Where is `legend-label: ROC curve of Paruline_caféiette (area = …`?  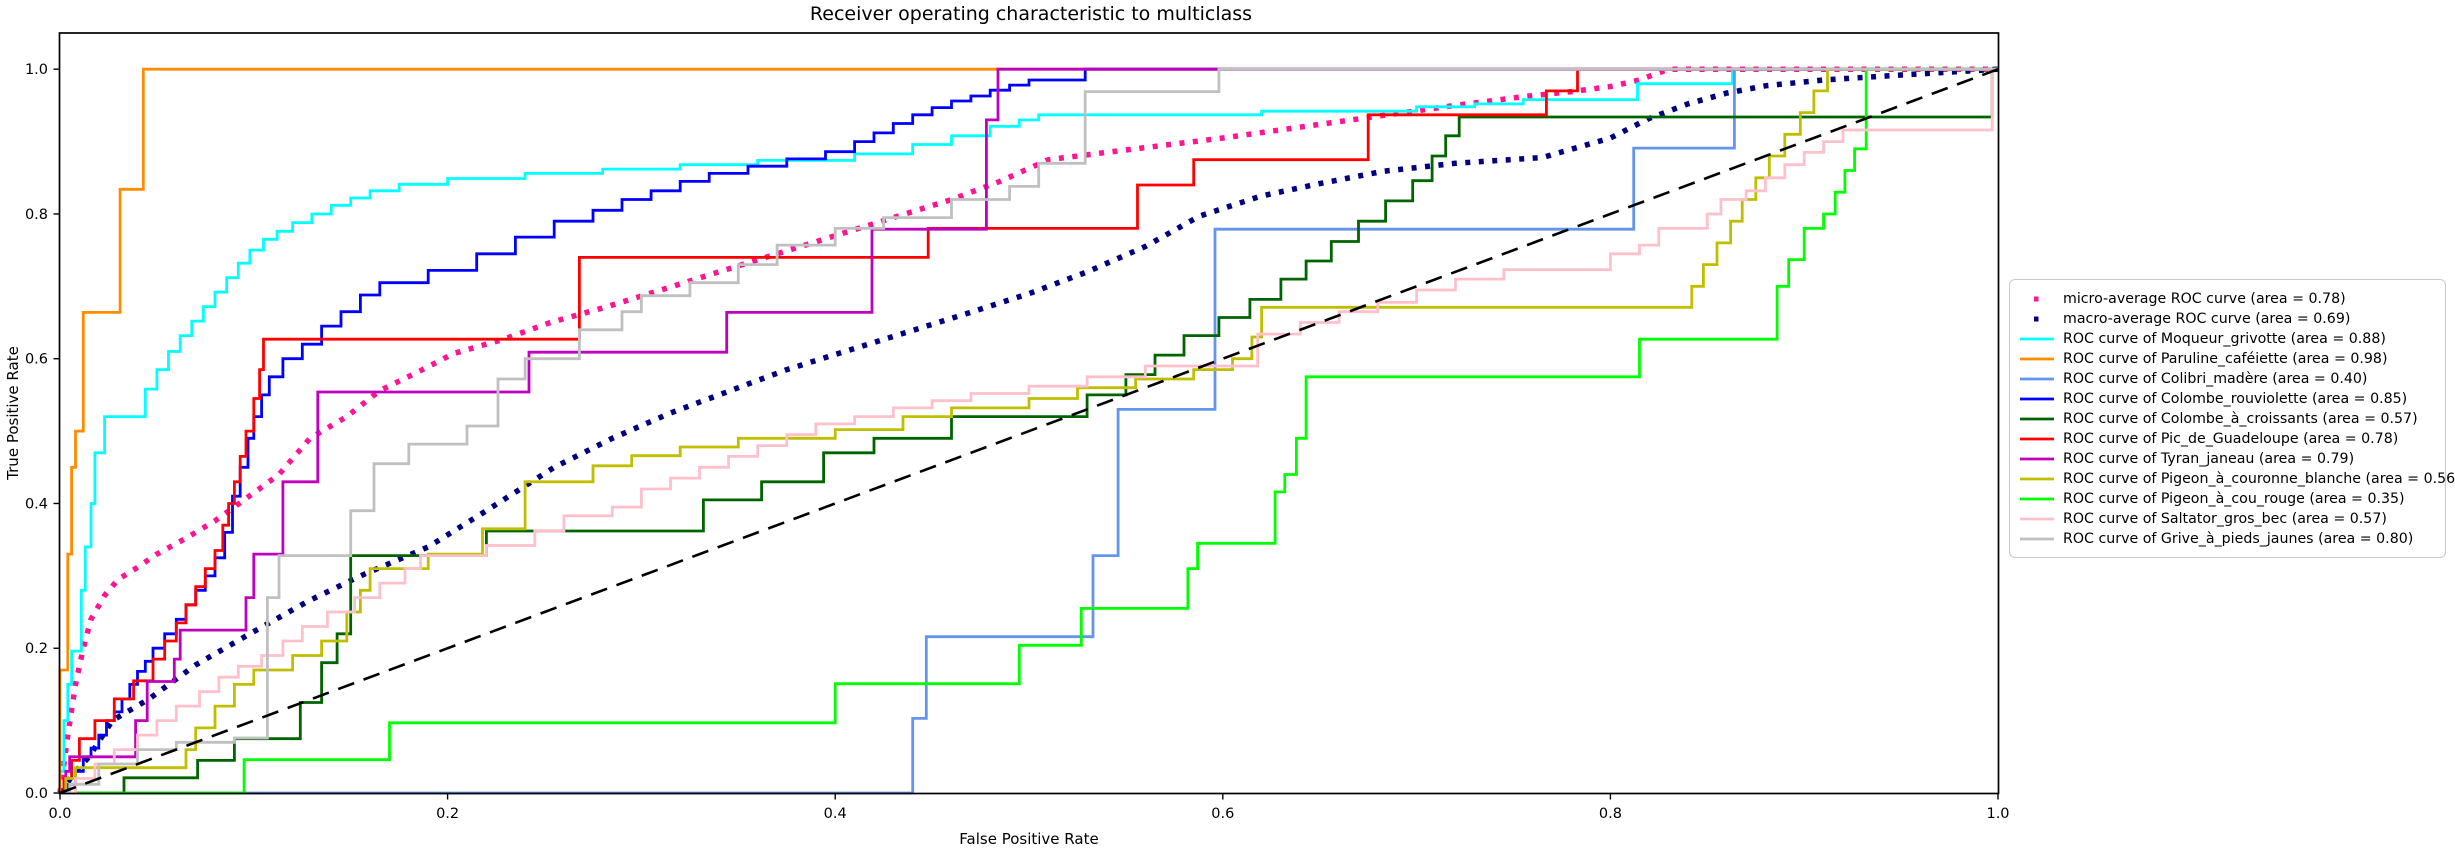
legend-label: ROC curve of Paruline_caféiette (area = … is located at coordinates (2225, 358).